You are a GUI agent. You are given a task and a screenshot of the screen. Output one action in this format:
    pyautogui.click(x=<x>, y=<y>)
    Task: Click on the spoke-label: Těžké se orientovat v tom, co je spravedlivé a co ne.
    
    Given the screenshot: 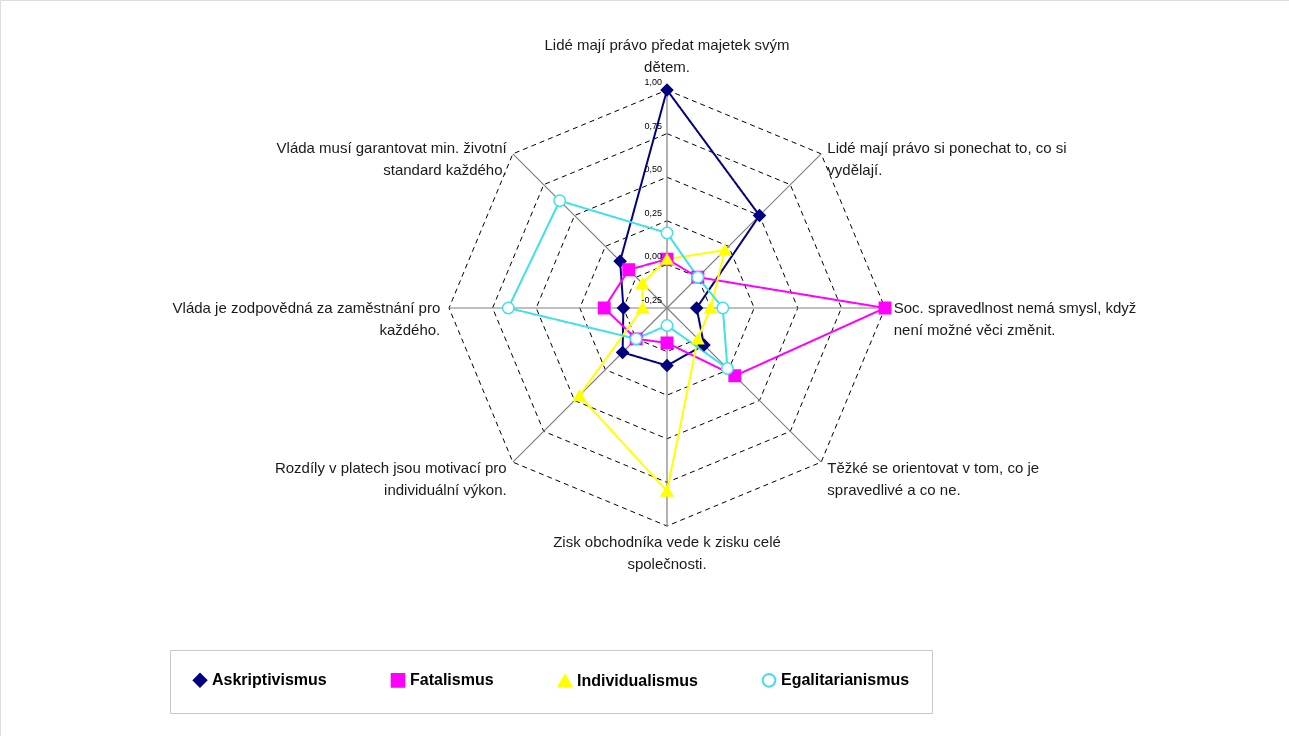 What is the action you would take?
    pyautogui.click(x=933, y=479)
    